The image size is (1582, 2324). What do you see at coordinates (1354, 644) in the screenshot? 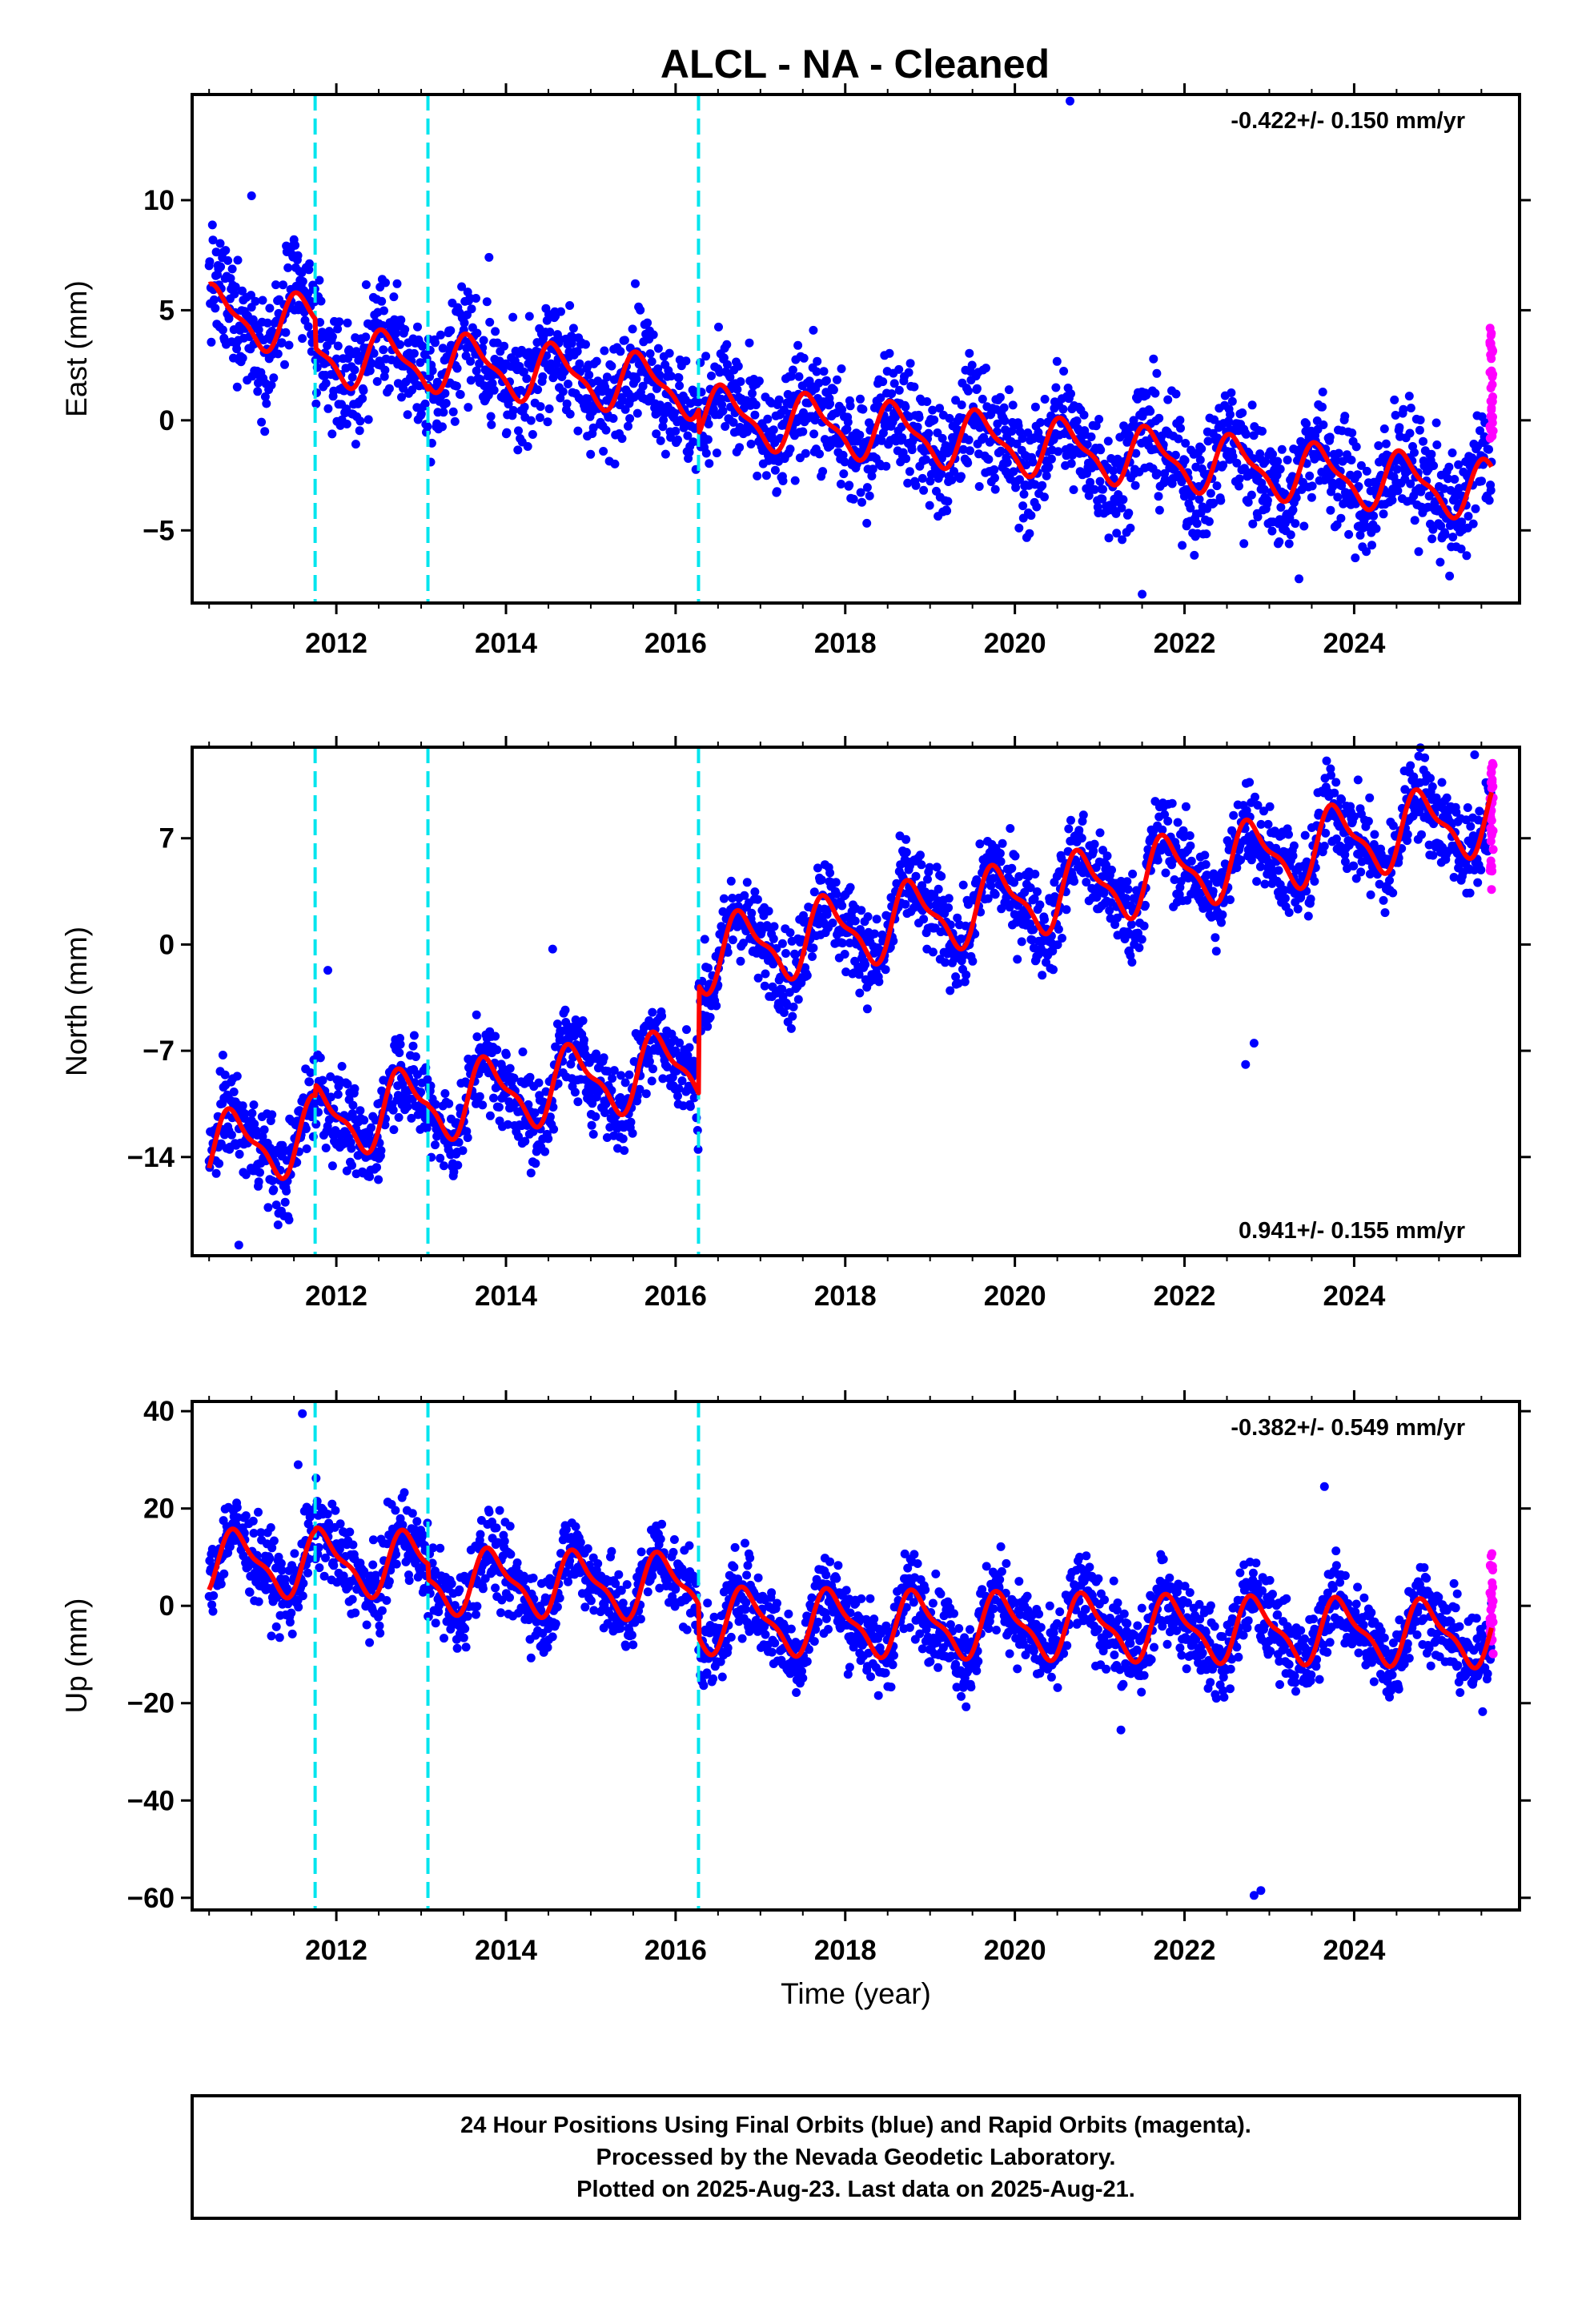
I see `east-xtick-label: 2024` at bounding box center [1354, 644].